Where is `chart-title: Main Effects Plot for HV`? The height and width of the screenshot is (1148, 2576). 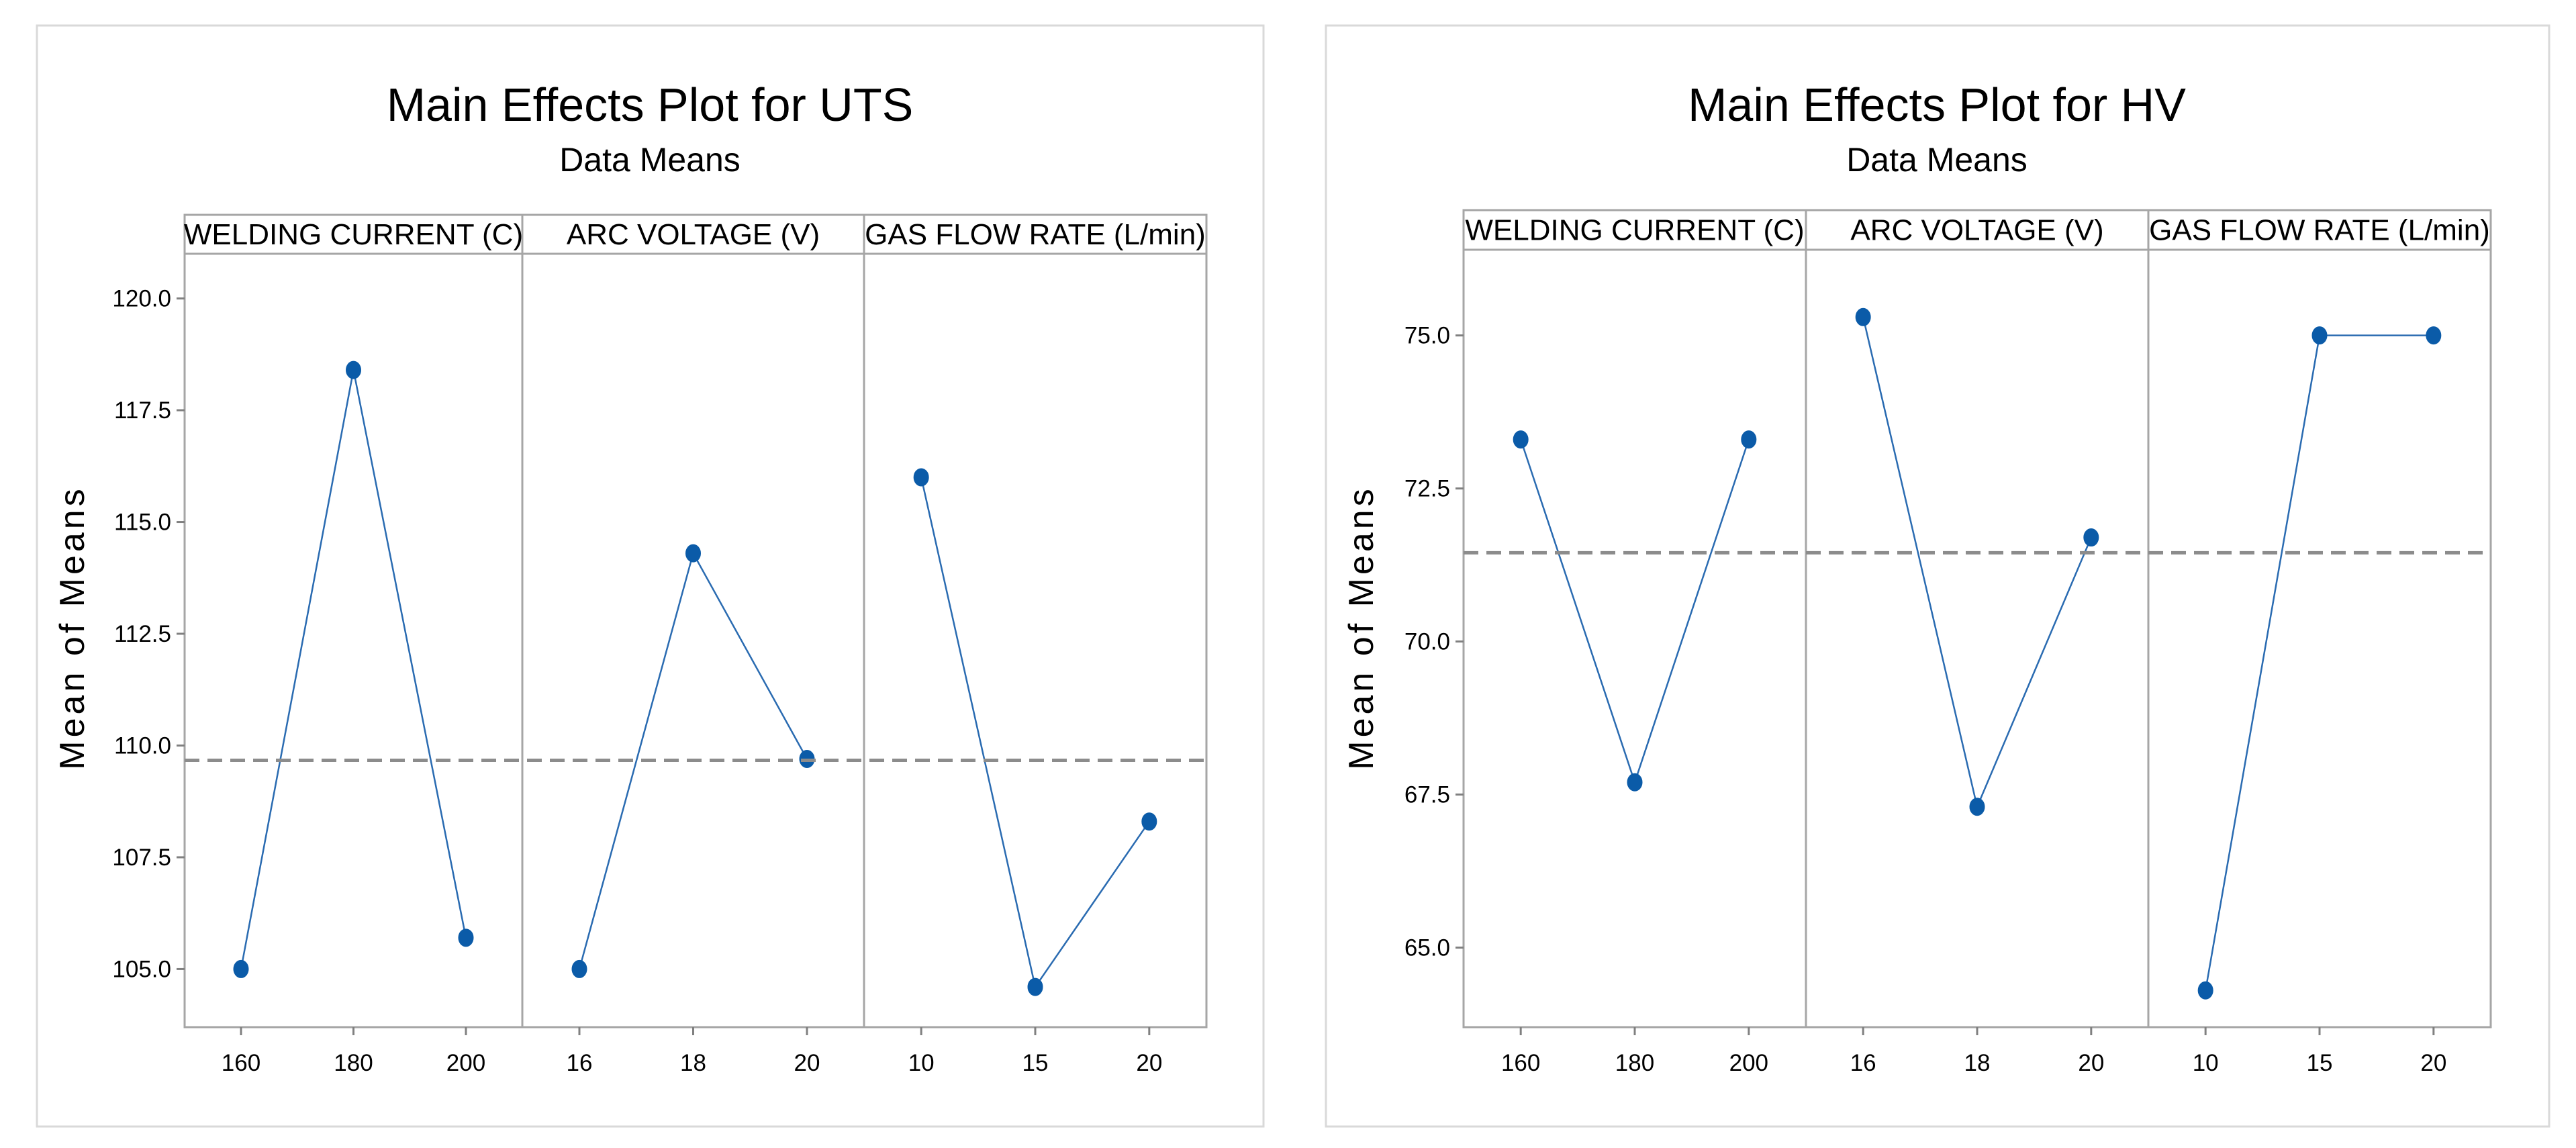
chart-title: Main Effects Plot for HV is located at coordinates (1937, 105).